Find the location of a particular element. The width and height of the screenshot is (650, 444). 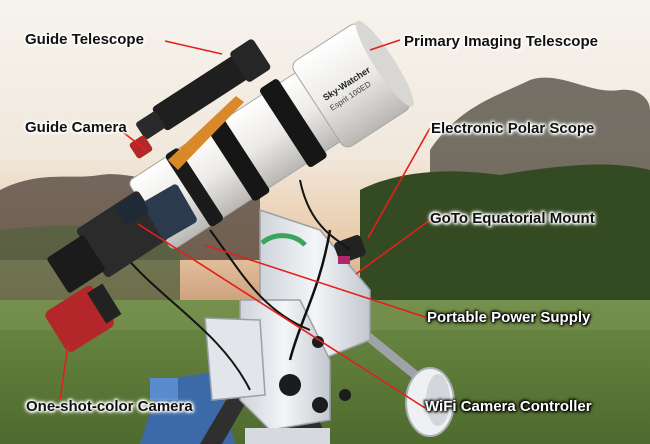

label-primary-imaging-telescope: Primary Imaging Telescope is located at coordinates (501, 41).